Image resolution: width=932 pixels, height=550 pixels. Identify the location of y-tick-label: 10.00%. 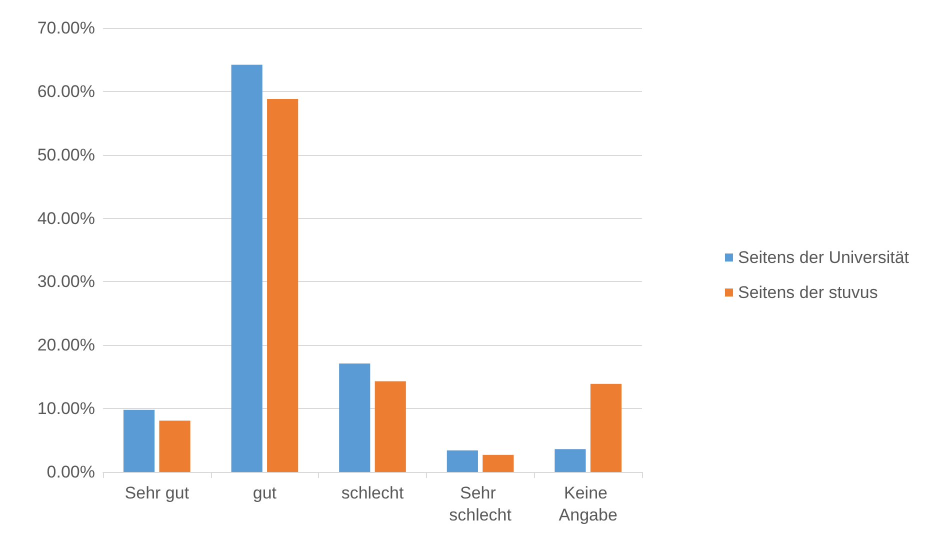
(66, 408).